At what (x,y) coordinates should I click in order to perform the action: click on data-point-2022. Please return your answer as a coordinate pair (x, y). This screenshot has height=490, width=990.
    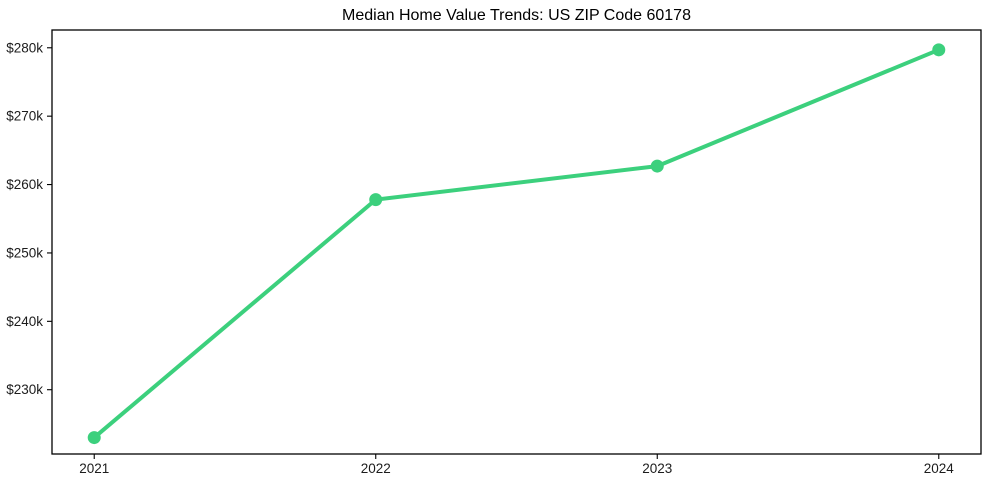
    Looking at the image, I should click on (376, 200).